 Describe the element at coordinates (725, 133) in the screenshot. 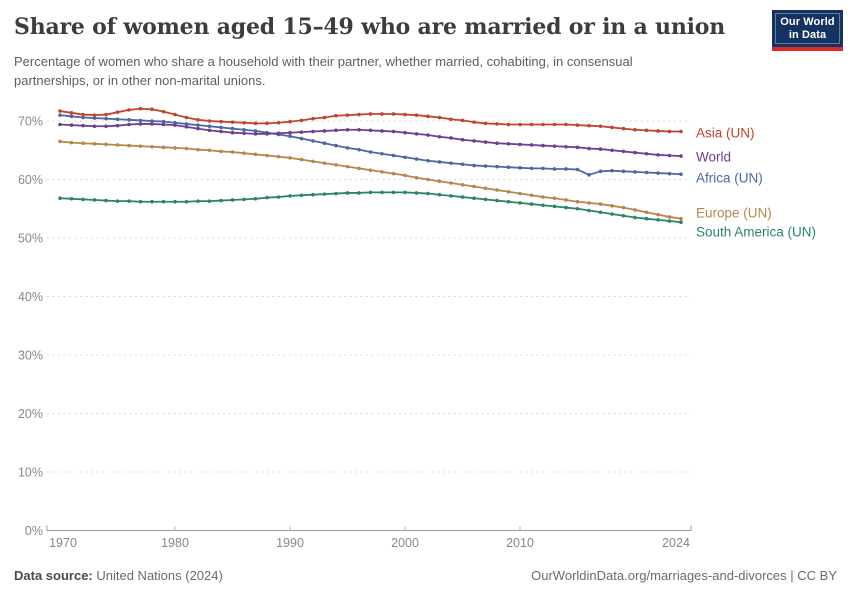

I see `series-label-asia-un: Asia (UN)` at that location.